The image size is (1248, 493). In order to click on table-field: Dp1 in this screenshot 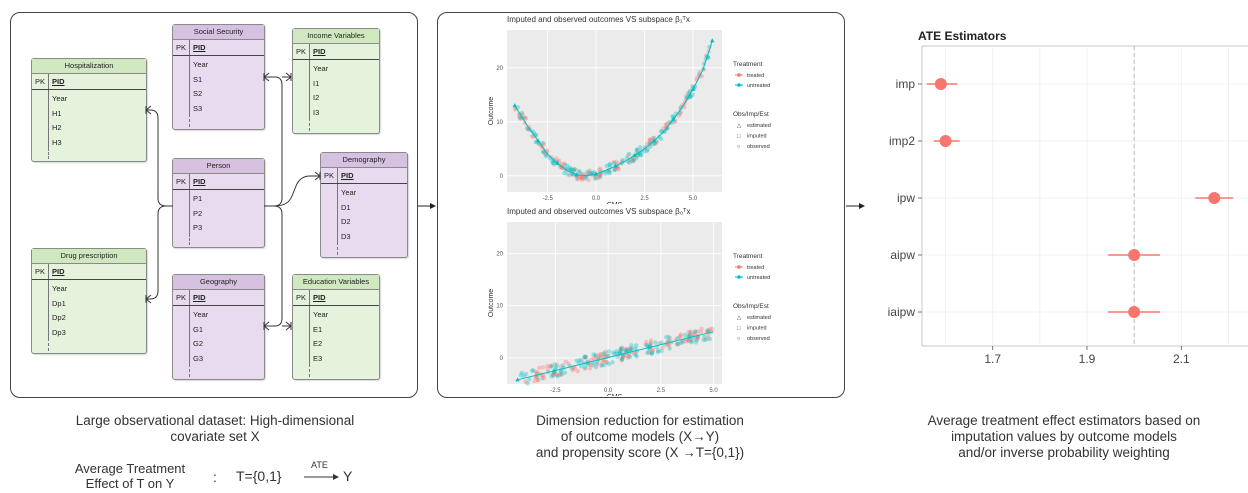, I will do `click(59, 303)`.